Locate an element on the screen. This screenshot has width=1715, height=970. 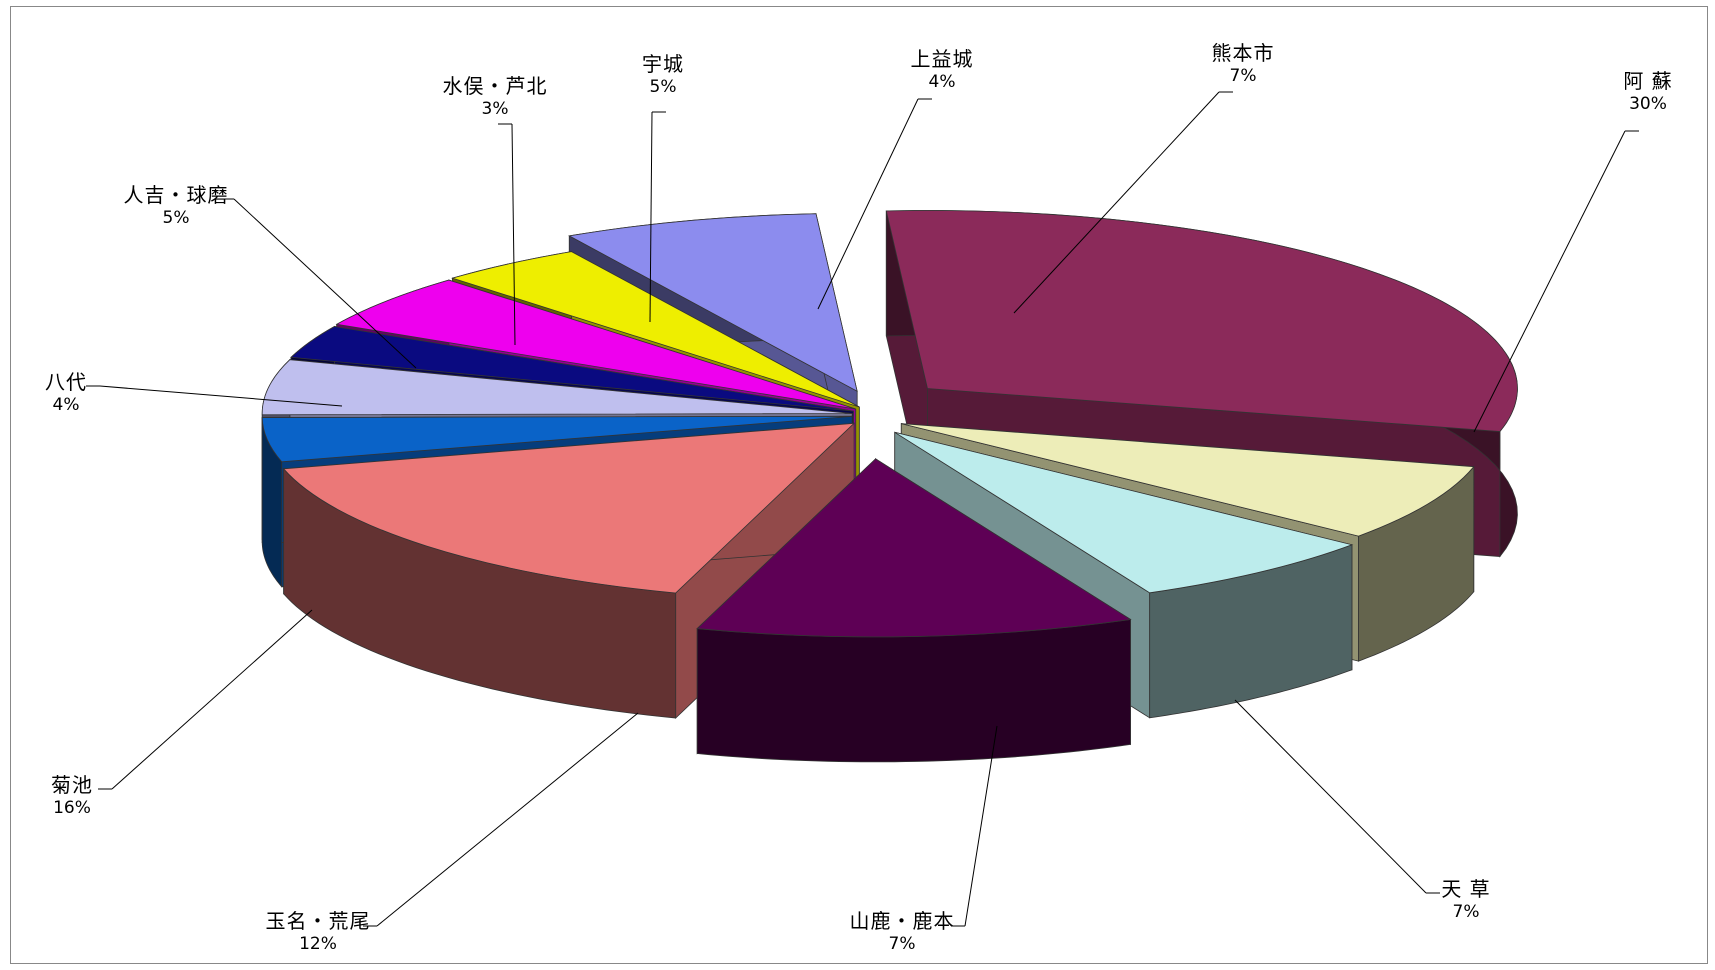
slice-name: 水俣・芦北 is located at coordinates (495, 86).